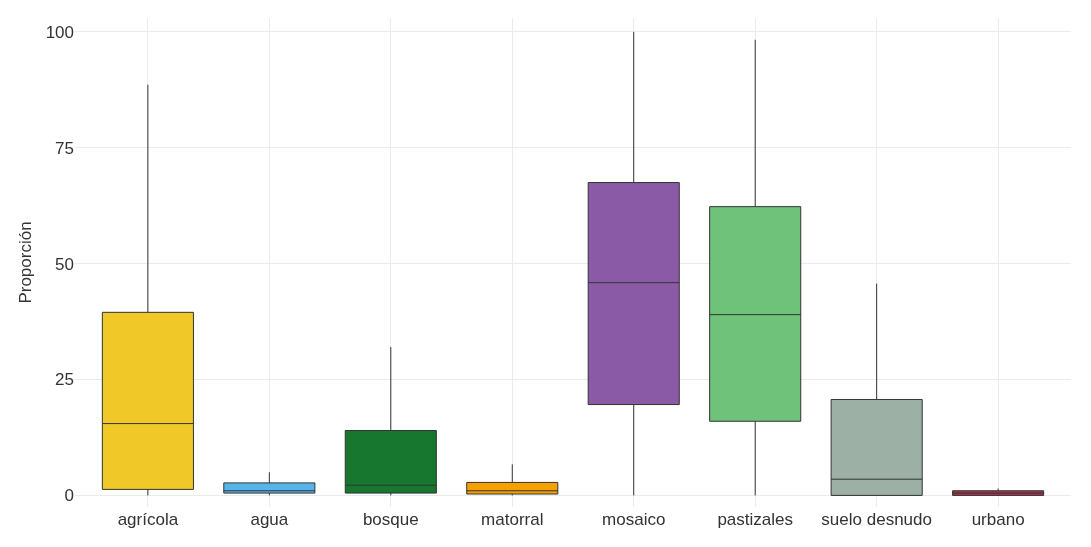 The width and height of the screenshot is (1091, 547). I want to click on y-axis-title: Proporción, so click(25, 262).